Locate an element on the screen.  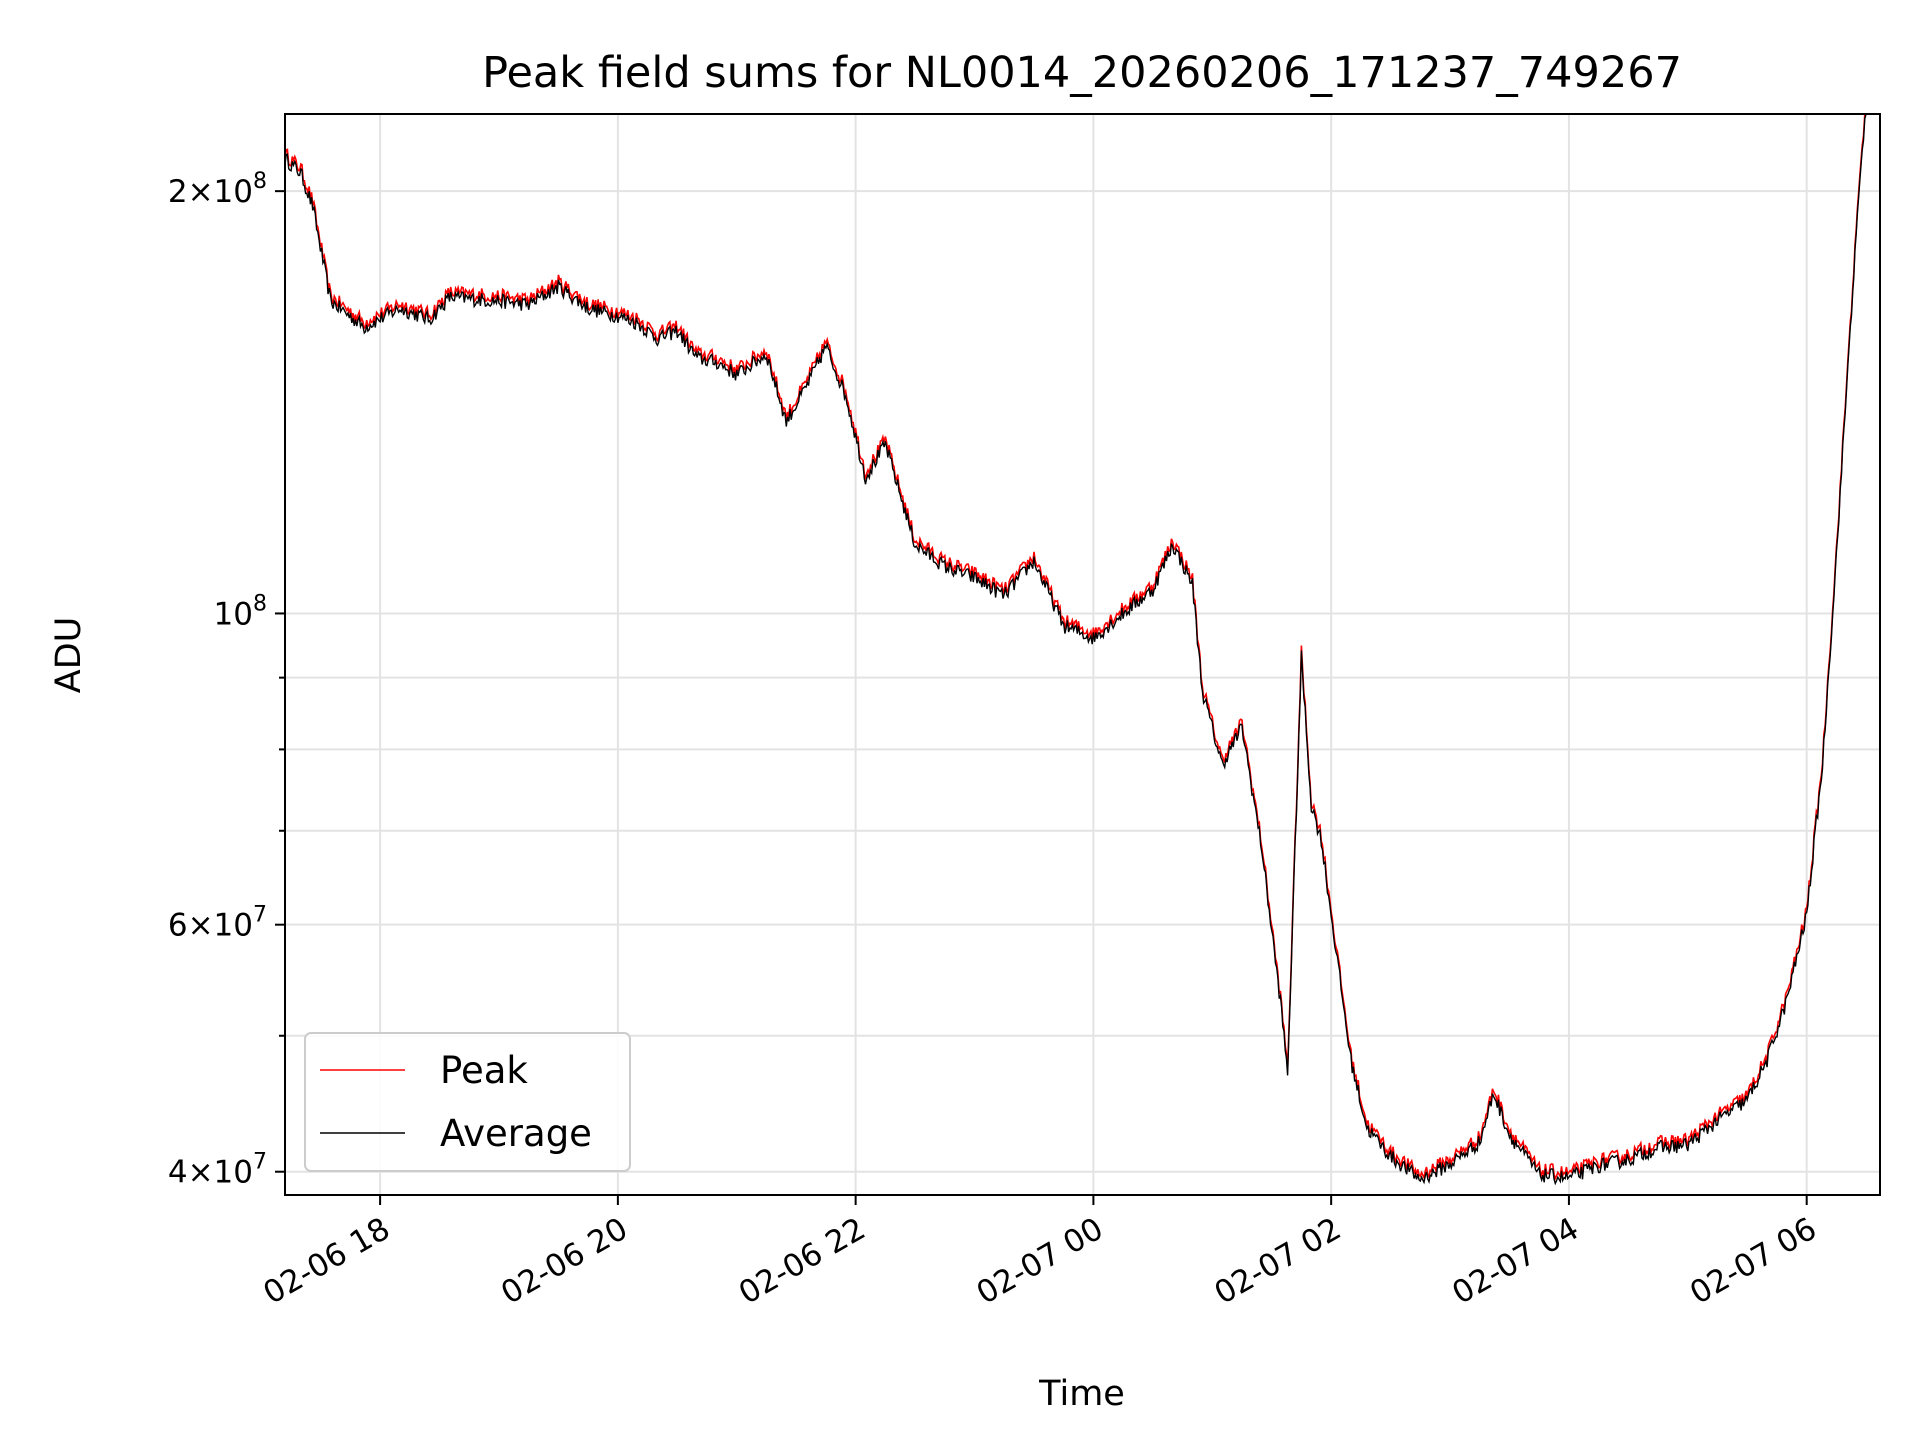
y-tick-label: 6×107 is located at coordinates (217, 923).